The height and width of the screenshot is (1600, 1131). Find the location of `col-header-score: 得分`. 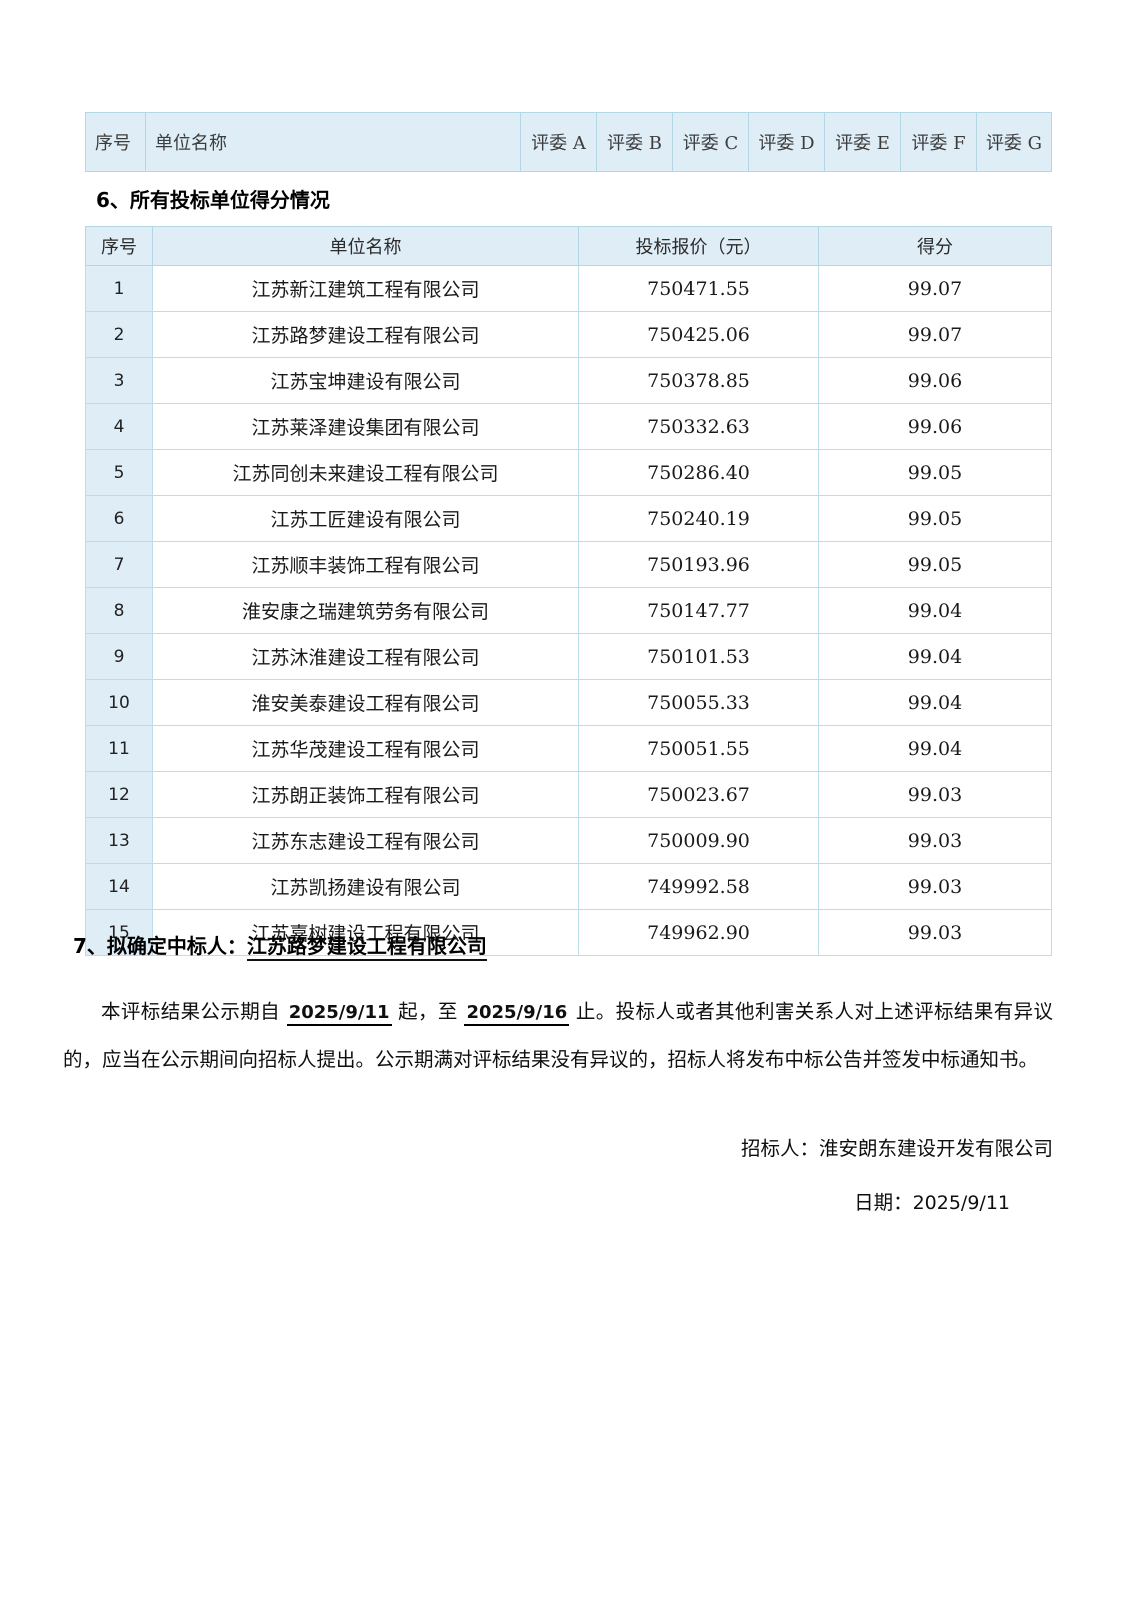

col-header-score: 得分 is located at coordinates (935, 246).